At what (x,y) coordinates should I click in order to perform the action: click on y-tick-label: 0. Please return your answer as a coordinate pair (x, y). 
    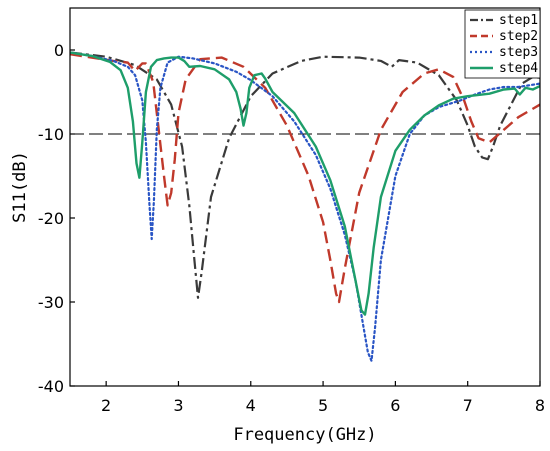
    Looking at the image, I should click on (59, 50).